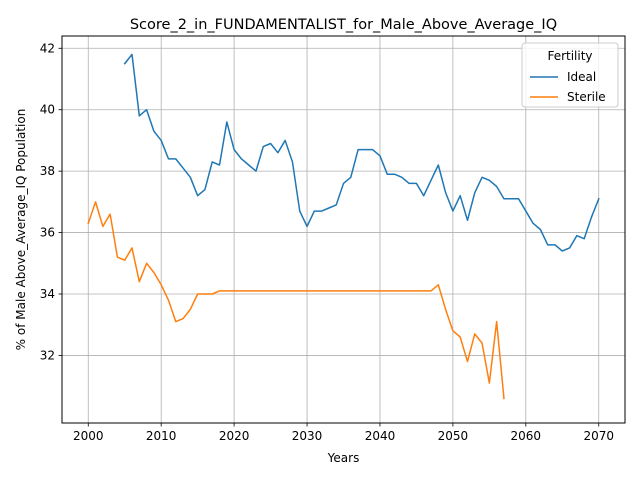 The width and height of the screenshot is (640, 480). Describe the element at coordinates (586, 97) in the screenshot. I see `legend-label-sterile: Sterile` at that location.